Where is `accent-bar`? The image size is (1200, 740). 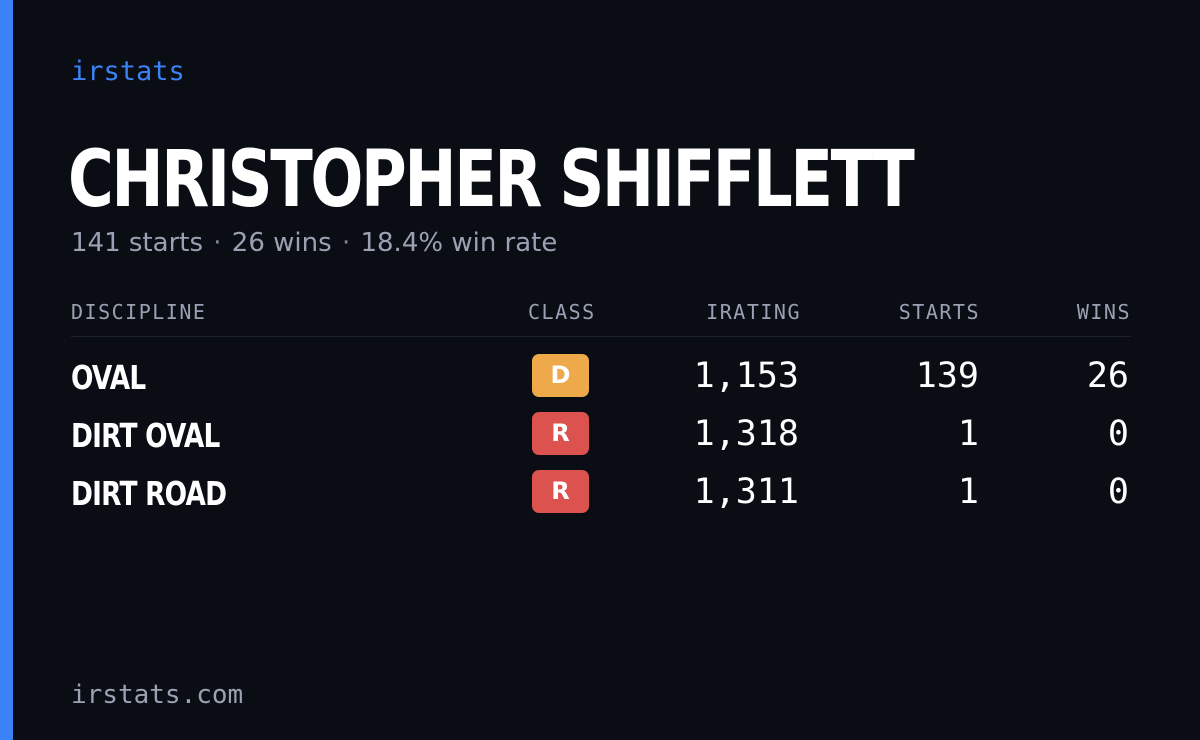
accent-bar is located at coordinates (6, 370).